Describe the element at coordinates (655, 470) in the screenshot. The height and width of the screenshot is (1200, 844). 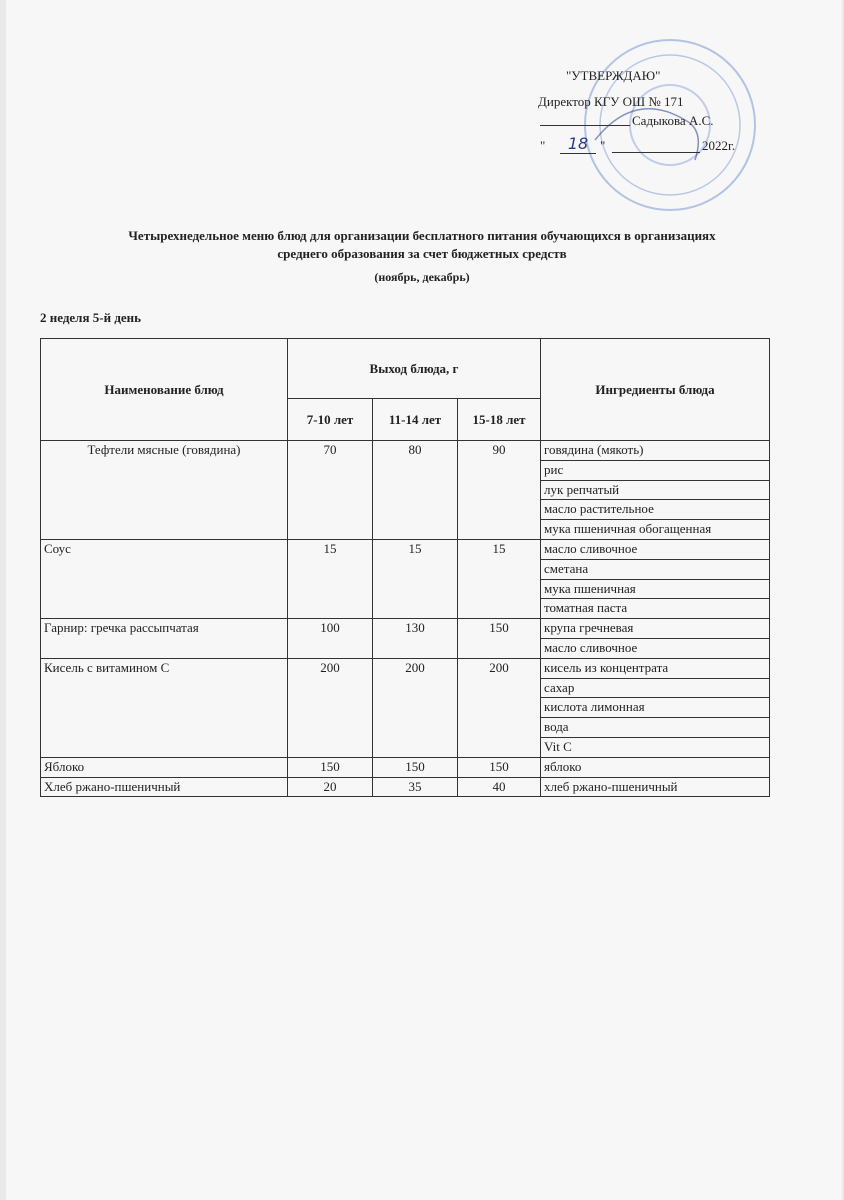
I see `ingredient: рис` at that location.